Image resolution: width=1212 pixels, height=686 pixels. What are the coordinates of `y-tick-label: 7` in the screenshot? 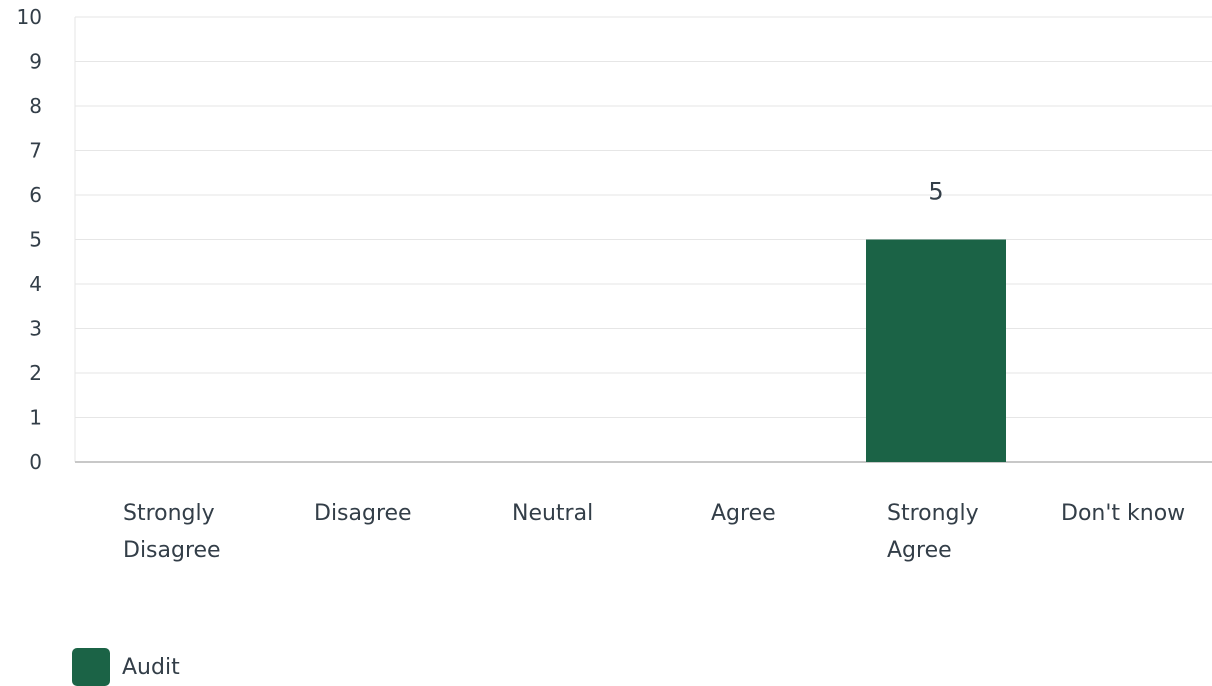 It's located at (35, 151).